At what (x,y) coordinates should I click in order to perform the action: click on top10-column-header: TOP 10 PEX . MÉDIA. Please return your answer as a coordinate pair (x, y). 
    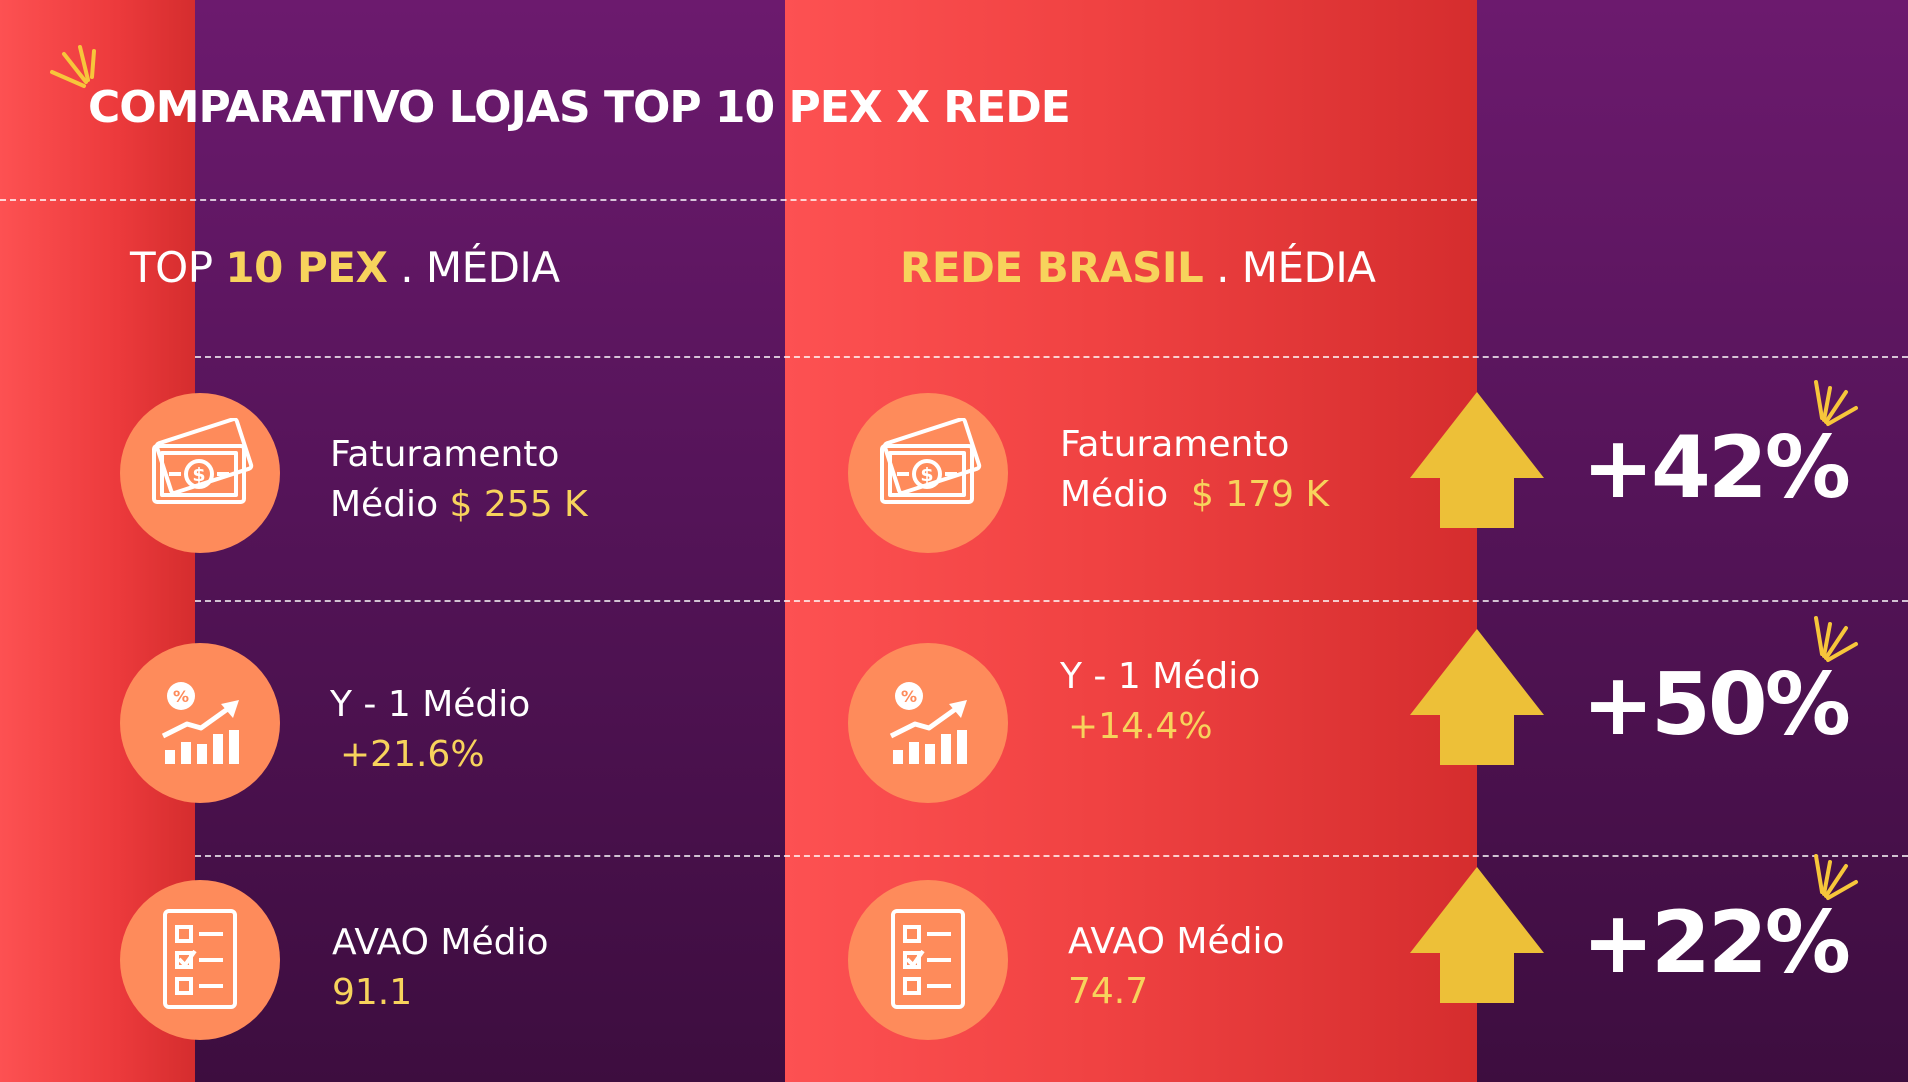
    Looking at the image, I should click on (345, 267).